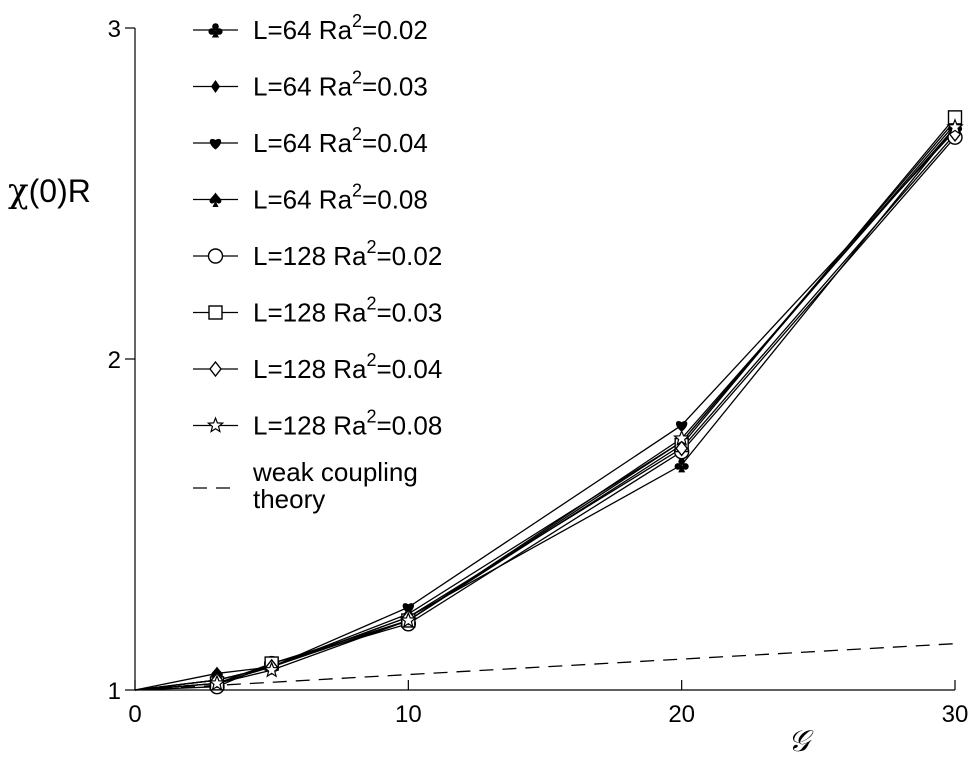  I want to click on legend-label: L=128 Ra2=0.04, so click(347, 367).